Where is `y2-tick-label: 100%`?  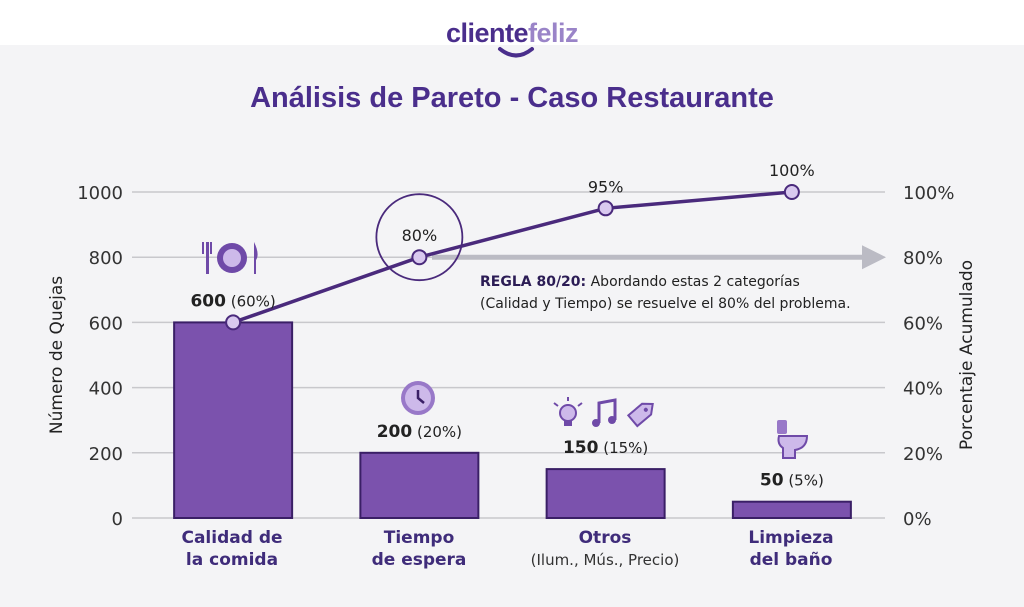 y2-tick-label: 100% is located at coordinates (928, 193).